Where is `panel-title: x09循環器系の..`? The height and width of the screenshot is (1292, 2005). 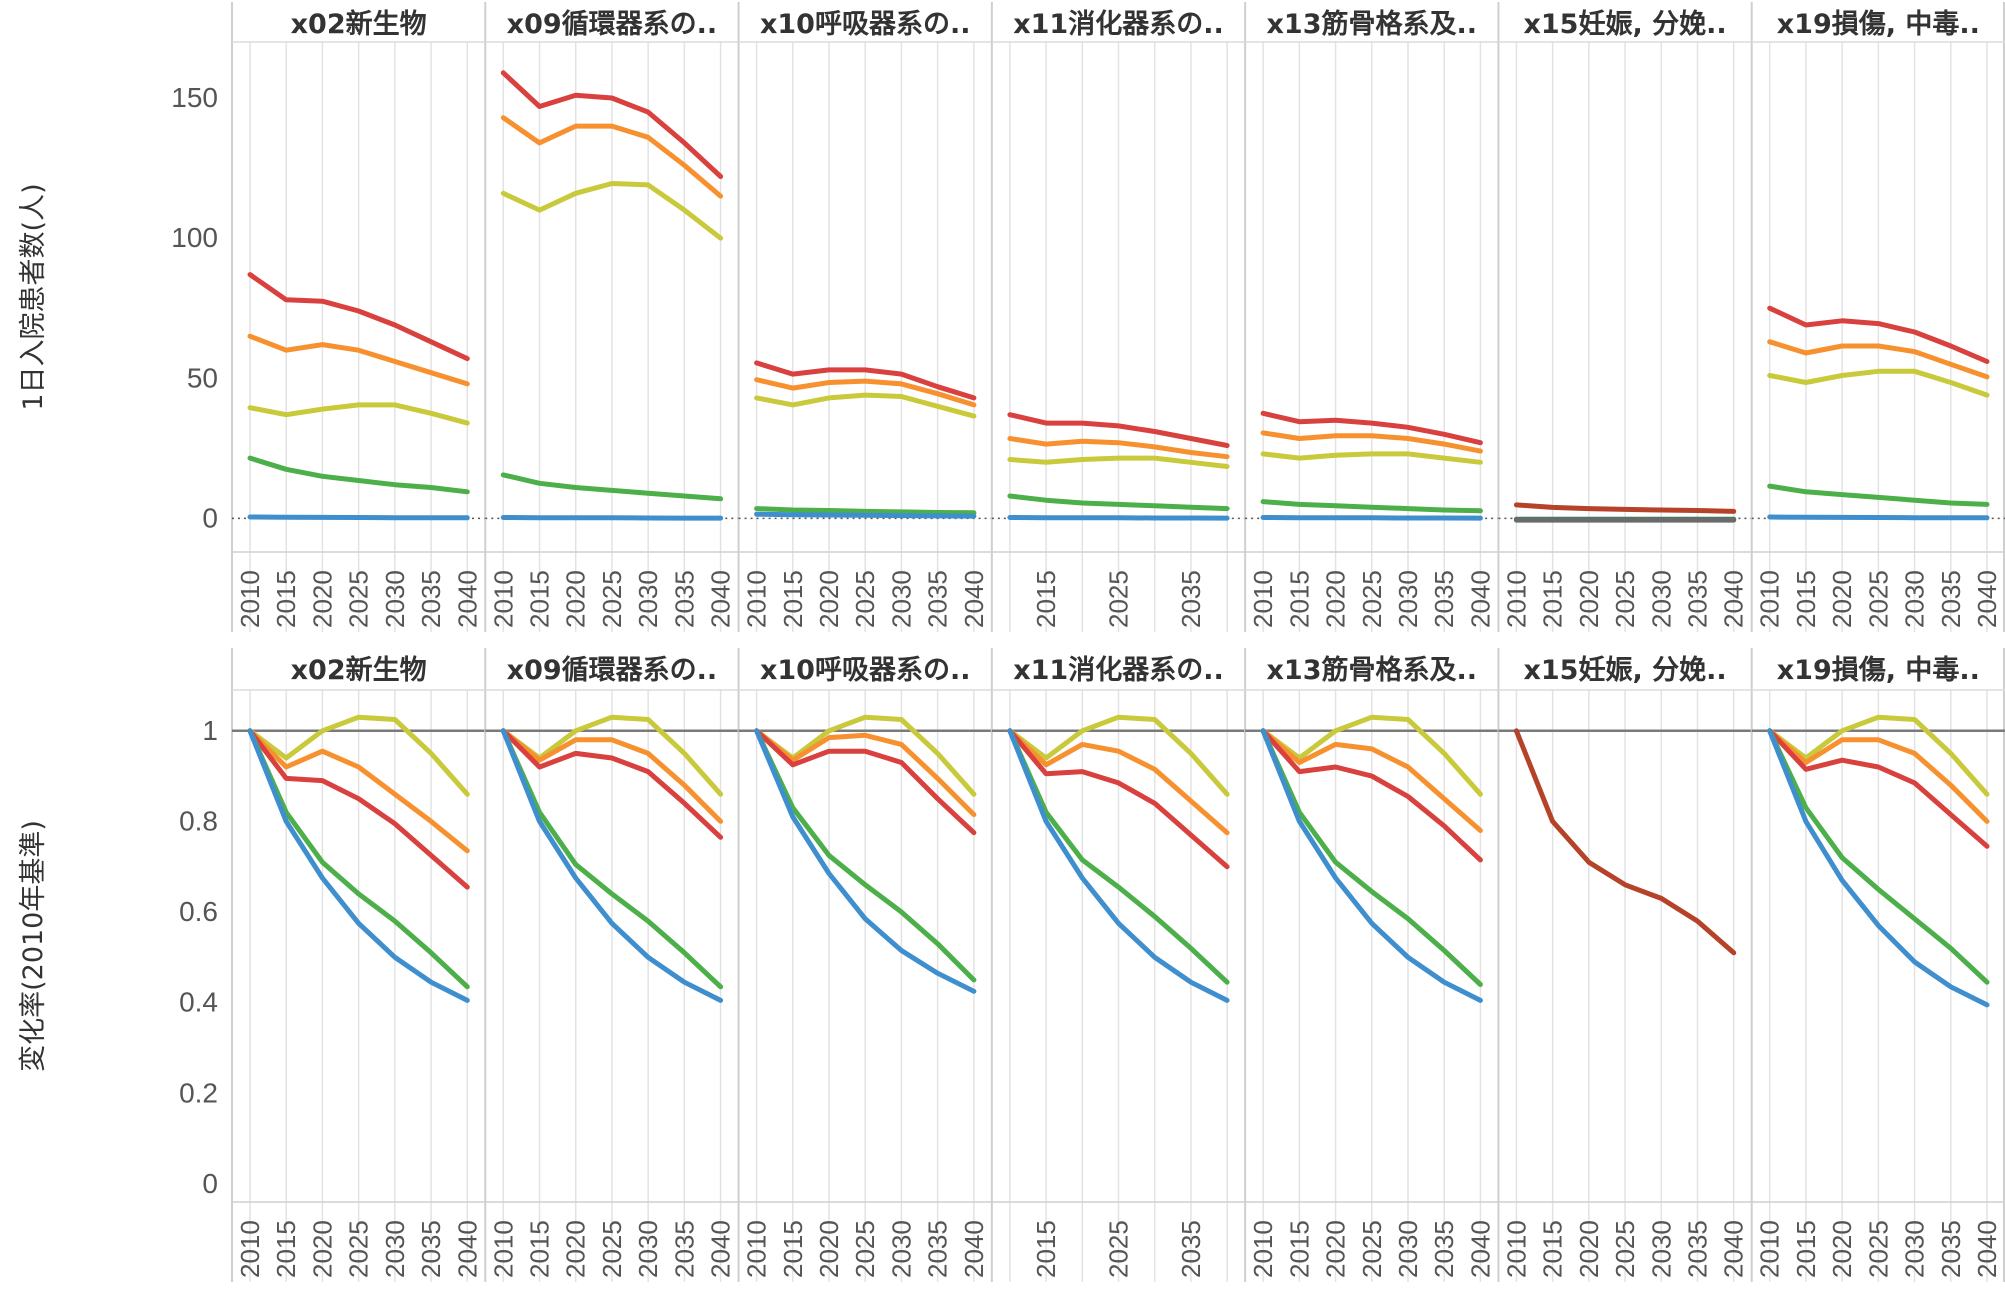 panel-title: x09循環器系の.. is located at coordinates (612, 24).